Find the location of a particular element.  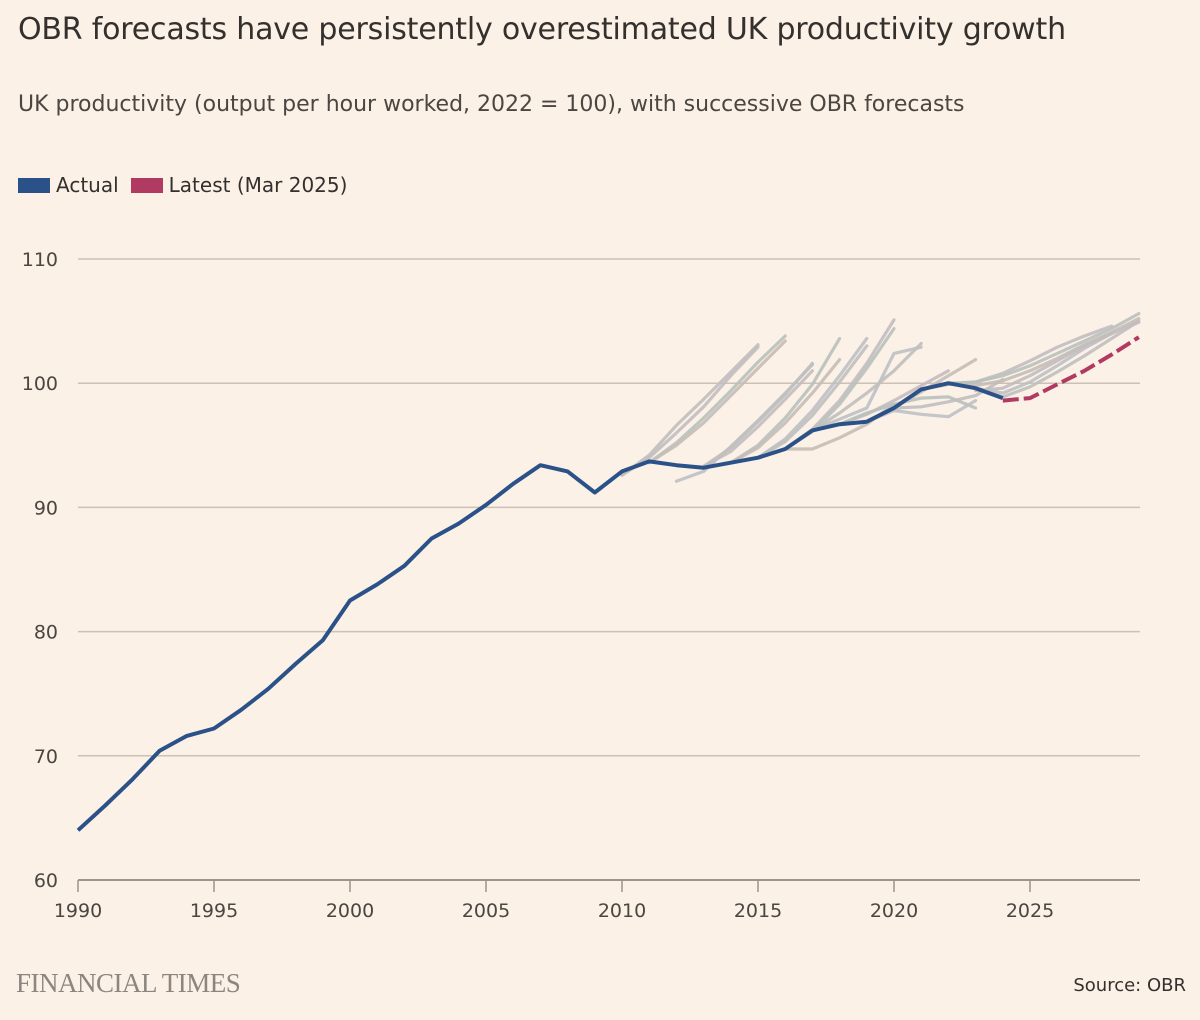

x-axis: 1990 1995 2000 2005 2010 2015 2020 2025 is located at coordinates (597, 900).